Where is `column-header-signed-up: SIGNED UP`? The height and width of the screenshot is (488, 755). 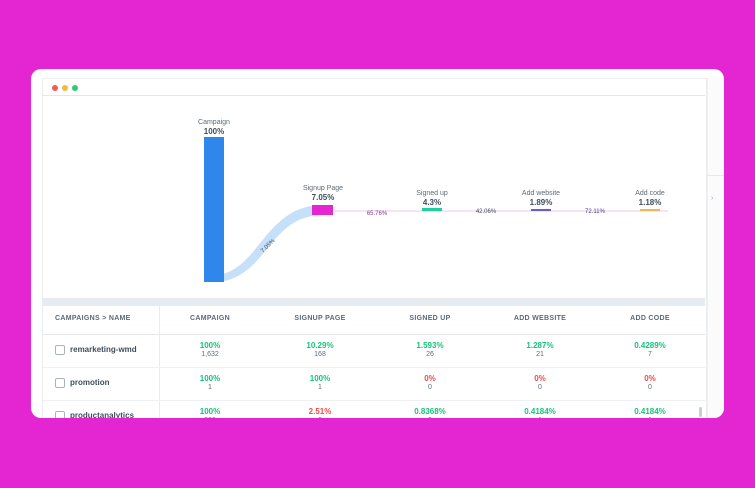
column-header-signed-up: SIGNED UP is located at coordinates (430, 318).